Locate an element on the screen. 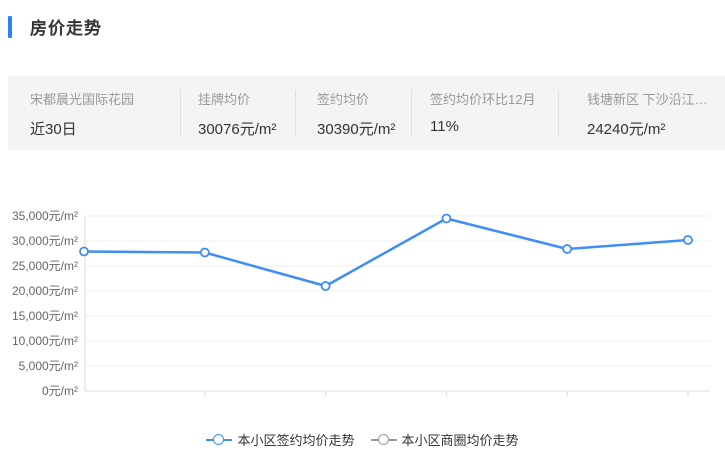  svg-text: 30,000元/m² is located at coordinates (45, 241).